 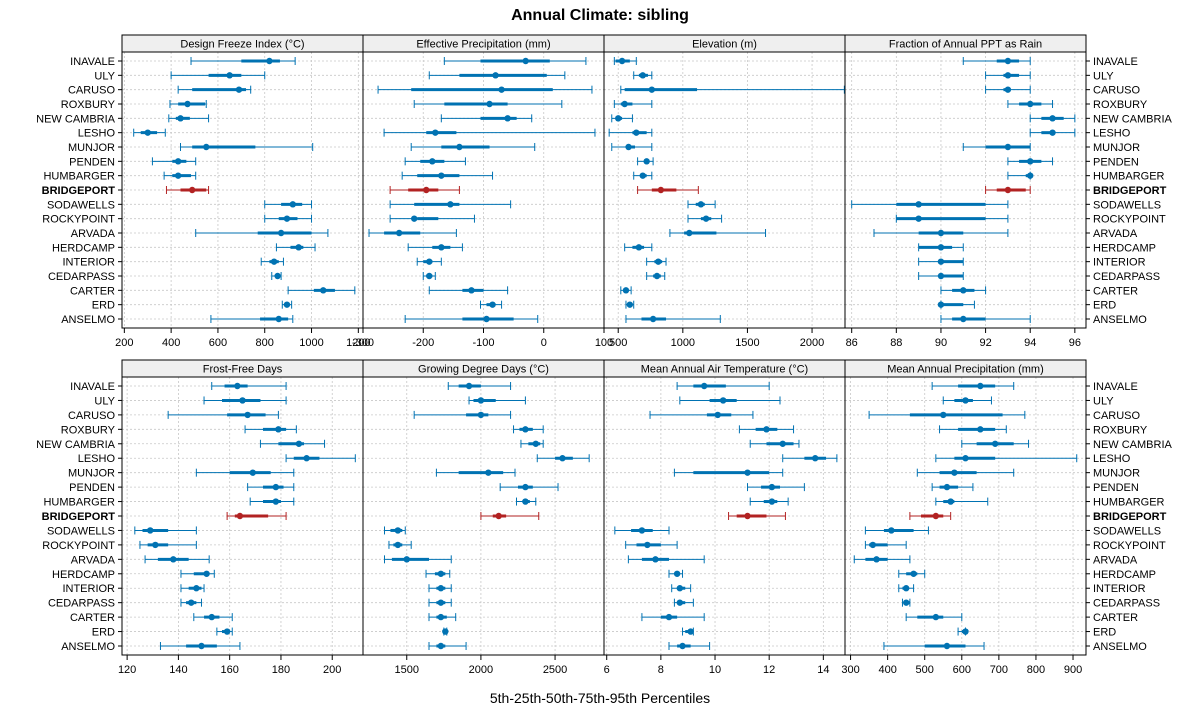 What do you see at coordinates (1130, 191) in the screenshot?
I see `site-label-bridgeport: BRIDGEPORT` at bounding box center [1130, 191].